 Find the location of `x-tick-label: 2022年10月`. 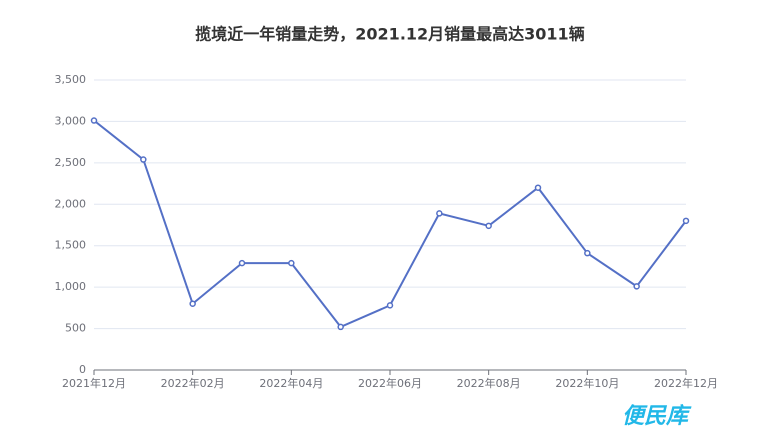

x-tick-label: 2022年10月 is located at coordinates (587, 383).